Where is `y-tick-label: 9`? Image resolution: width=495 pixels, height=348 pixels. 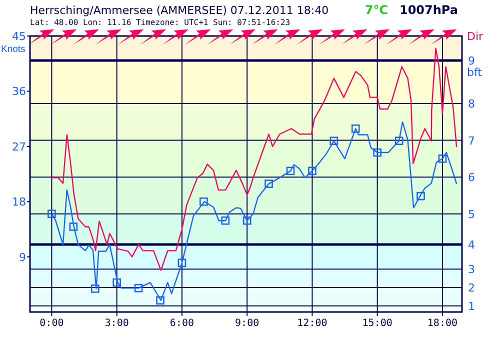 y-tick-label: 9 is located at coordinates (22, 257).